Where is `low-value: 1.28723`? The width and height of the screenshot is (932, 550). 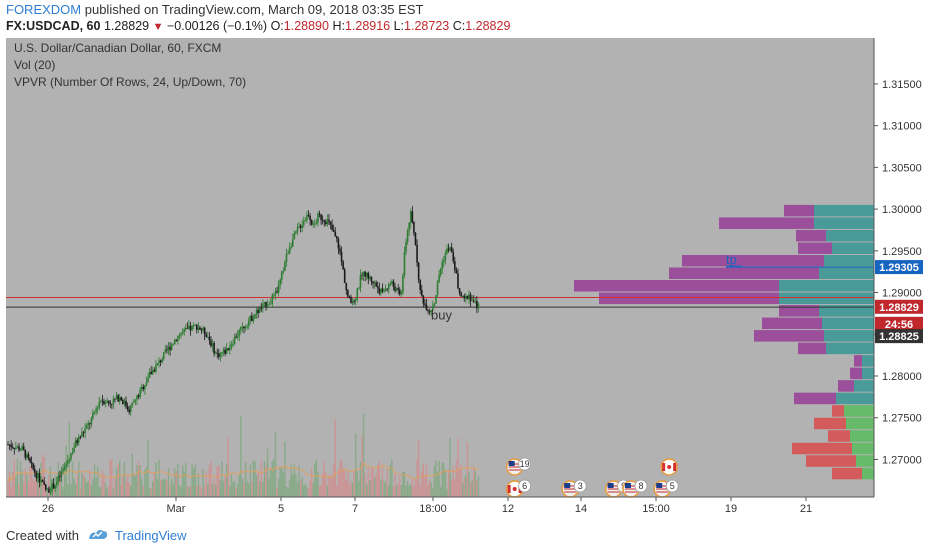 low-value: 1.28723 is located at coordinates (427, 26).